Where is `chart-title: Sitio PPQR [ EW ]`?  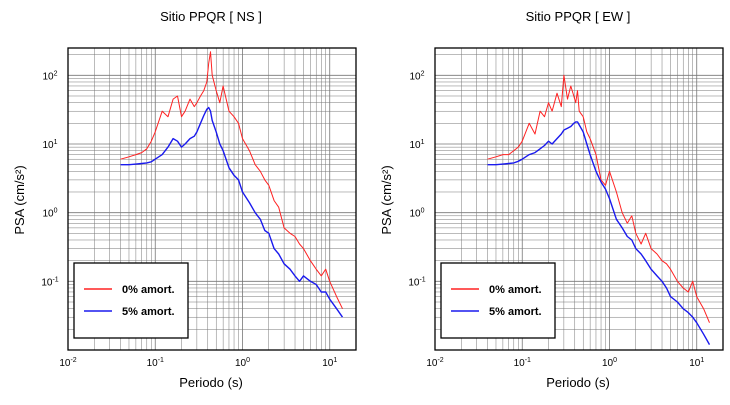 chart-title: Sitio PPQR [ EW ] is located at coordinates (578, 16).